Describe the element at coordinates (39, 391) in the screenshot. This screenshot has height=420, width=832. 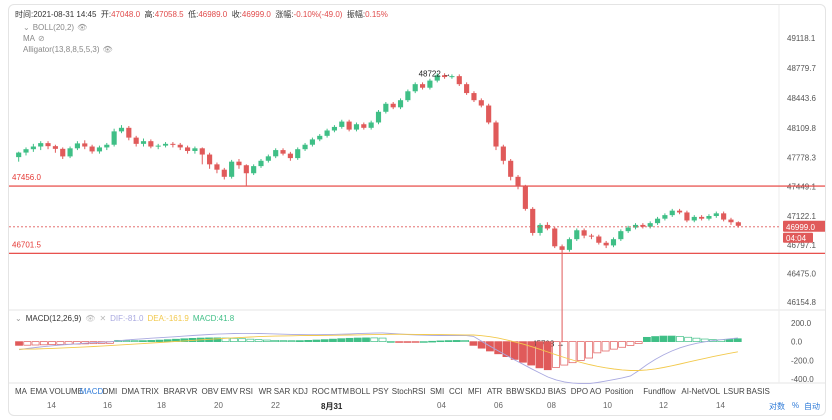
I see `indicator-tab-ema: EMA` at that location.